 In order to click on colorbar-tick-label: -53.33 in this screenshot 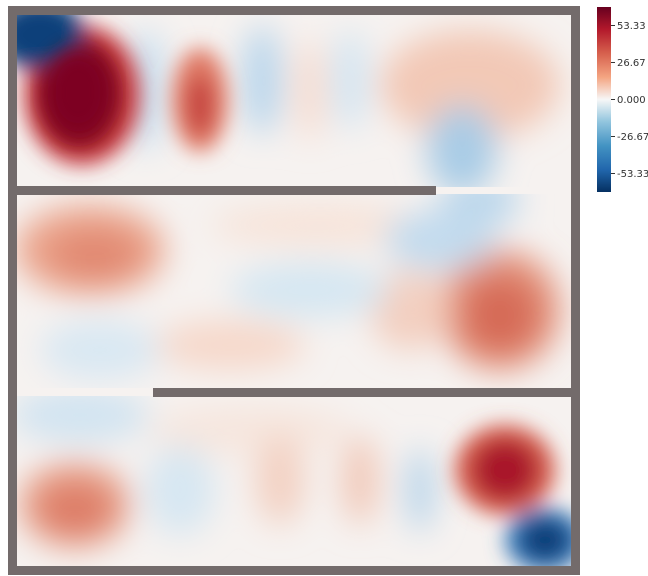, I will do `click(632, 174)`.